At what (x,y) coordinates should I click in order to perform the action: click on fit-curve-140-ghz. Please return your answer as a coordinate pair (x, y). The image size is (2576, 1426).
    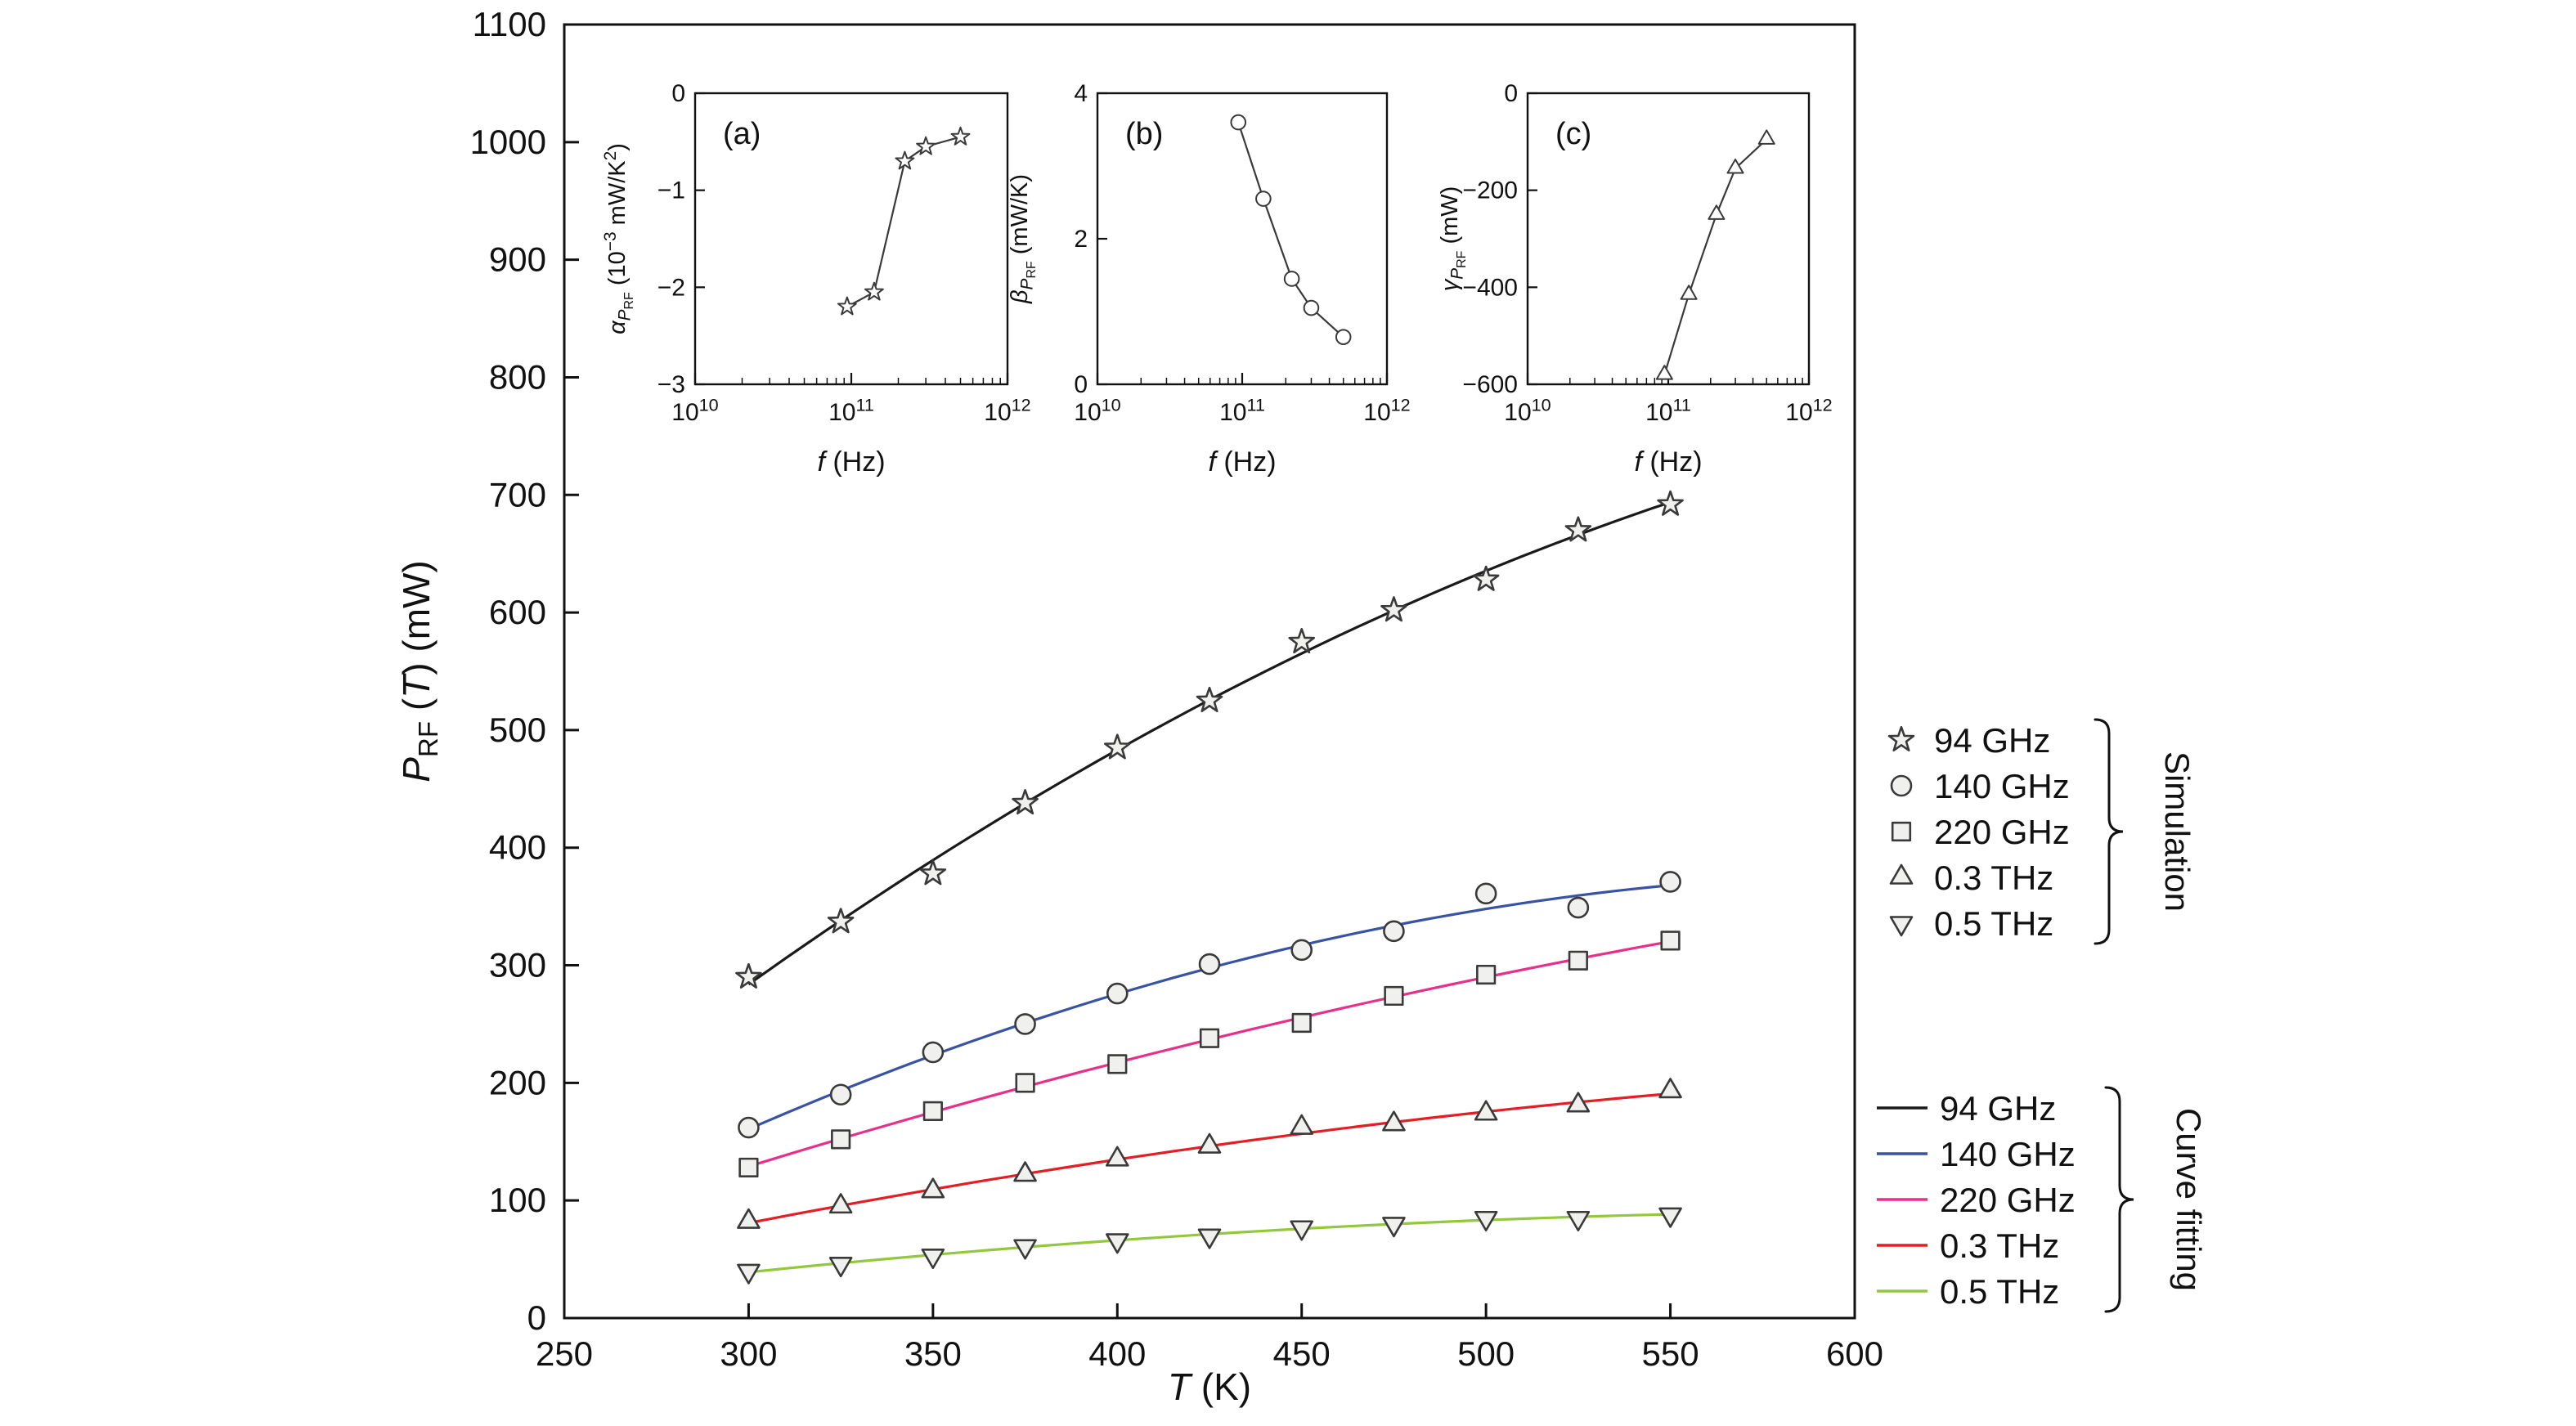
    Looking at the image, I should click on (1209, 1007).